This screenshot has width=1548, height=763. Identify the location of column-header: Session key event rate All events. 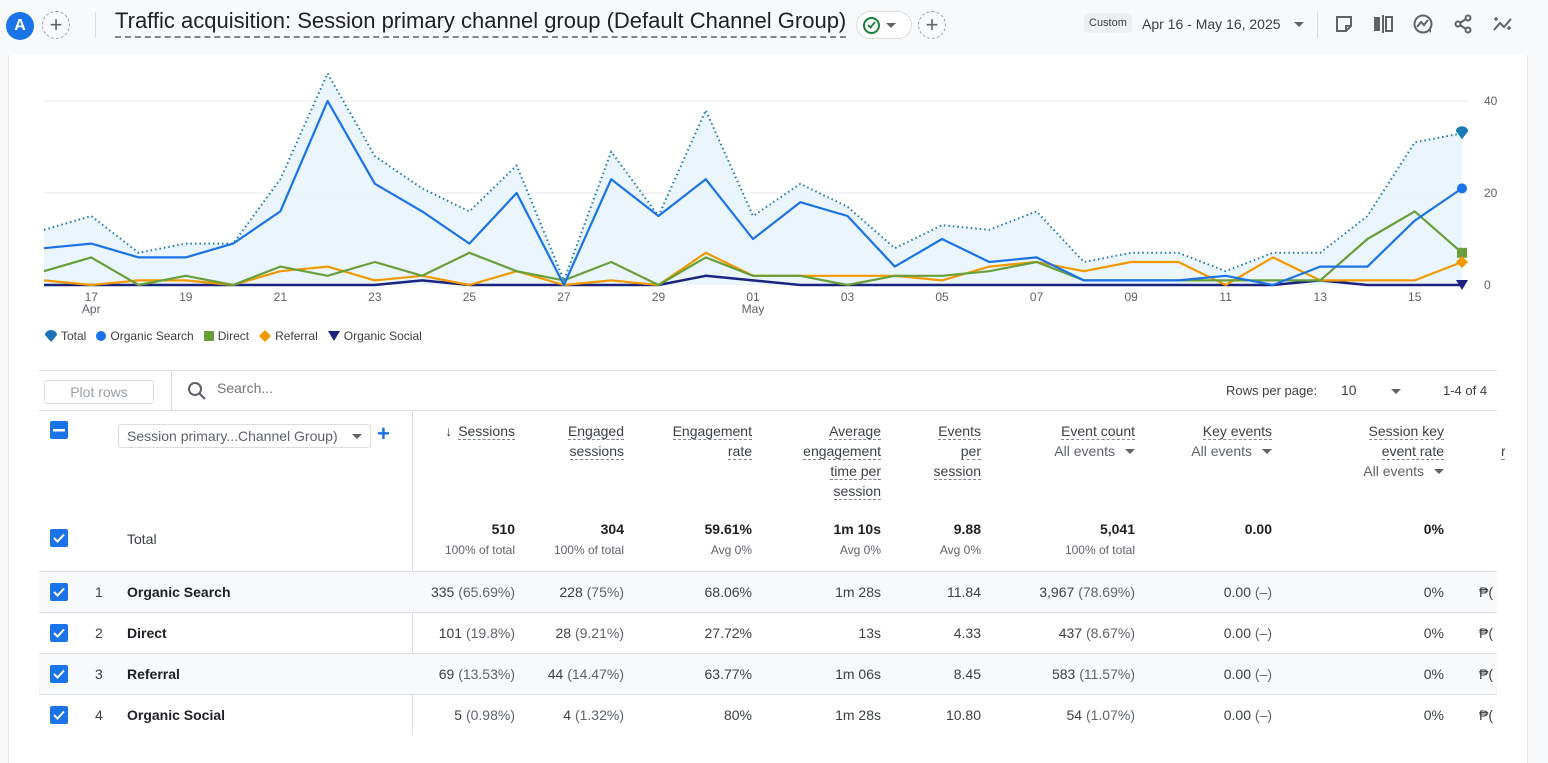
(1359, 451).